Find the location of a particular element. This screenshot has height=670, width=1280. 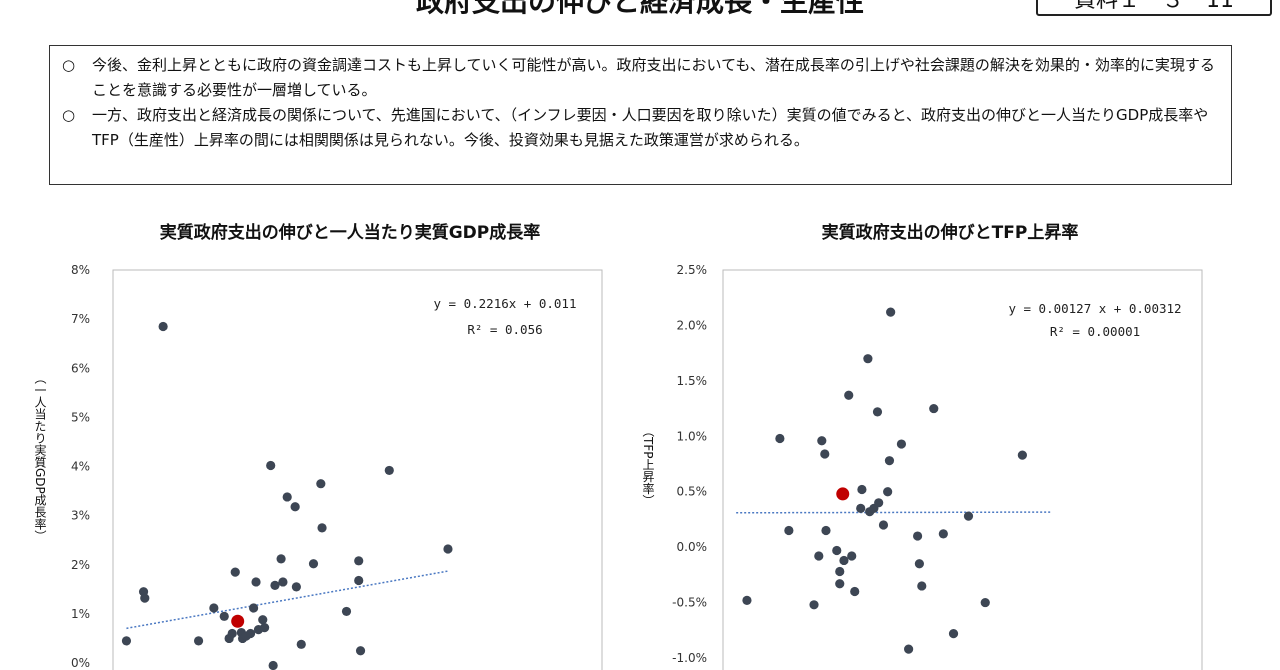

y-tick-label: 2% is located at coordinates (80, 565).